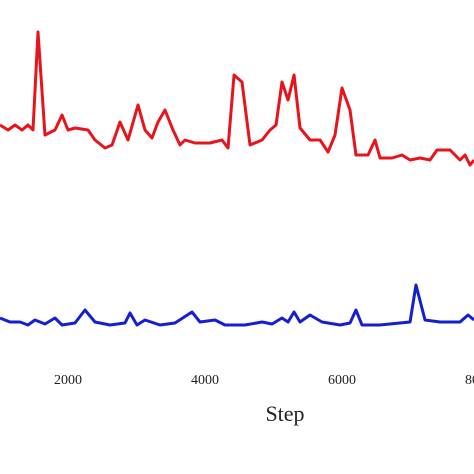 The height and width of the screenshot is (474, 474). I want to click on x-tick-label: 8000, so click(469, 380).